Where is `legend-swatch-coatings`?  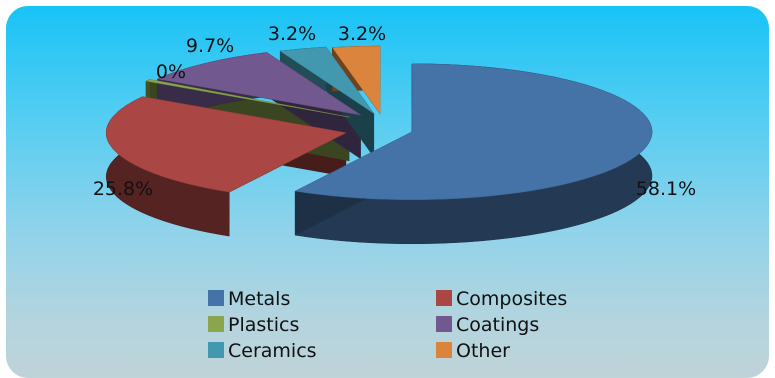
legend-swatch-coatings is located at coordinates (444, 324).